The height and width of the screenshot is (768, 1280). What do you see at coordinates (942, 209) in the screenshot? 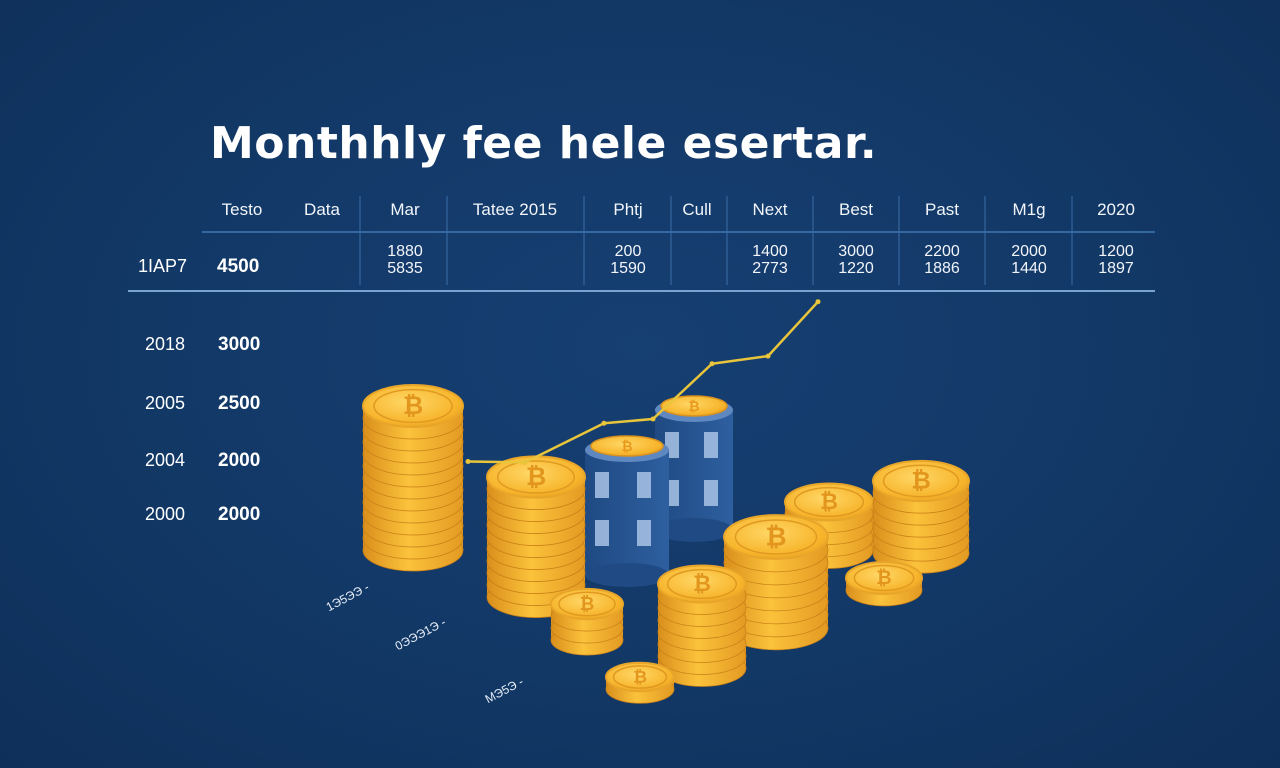
I see `table-header-cell: Past` at bounding box center [942, 209].